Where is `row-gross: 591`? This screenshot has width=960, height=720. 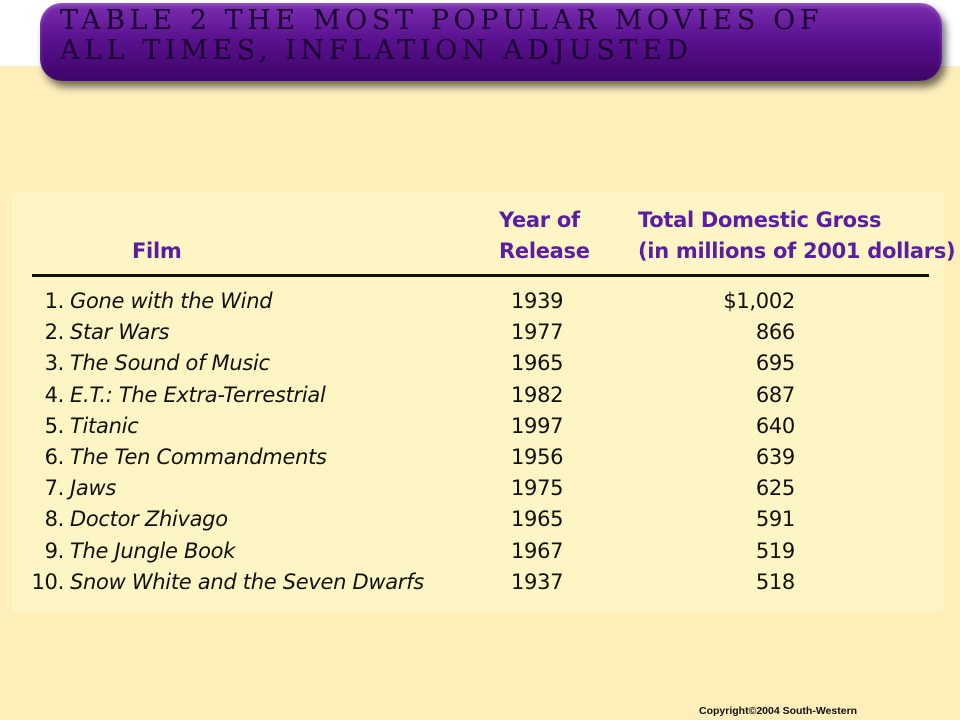
row-gross: 591 is located at coordinates (775, 519).